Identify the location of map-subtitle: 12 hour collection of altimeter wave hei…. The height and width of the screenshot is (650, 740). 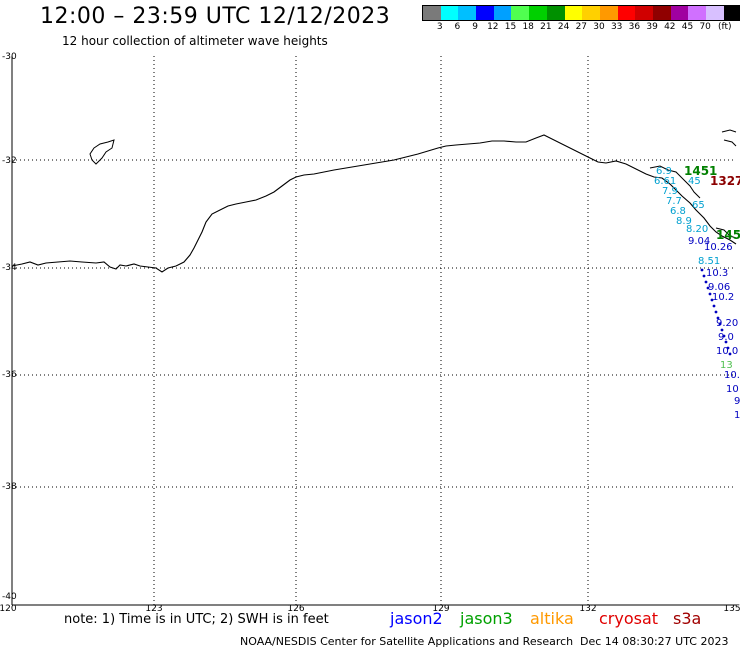
(195, 41).